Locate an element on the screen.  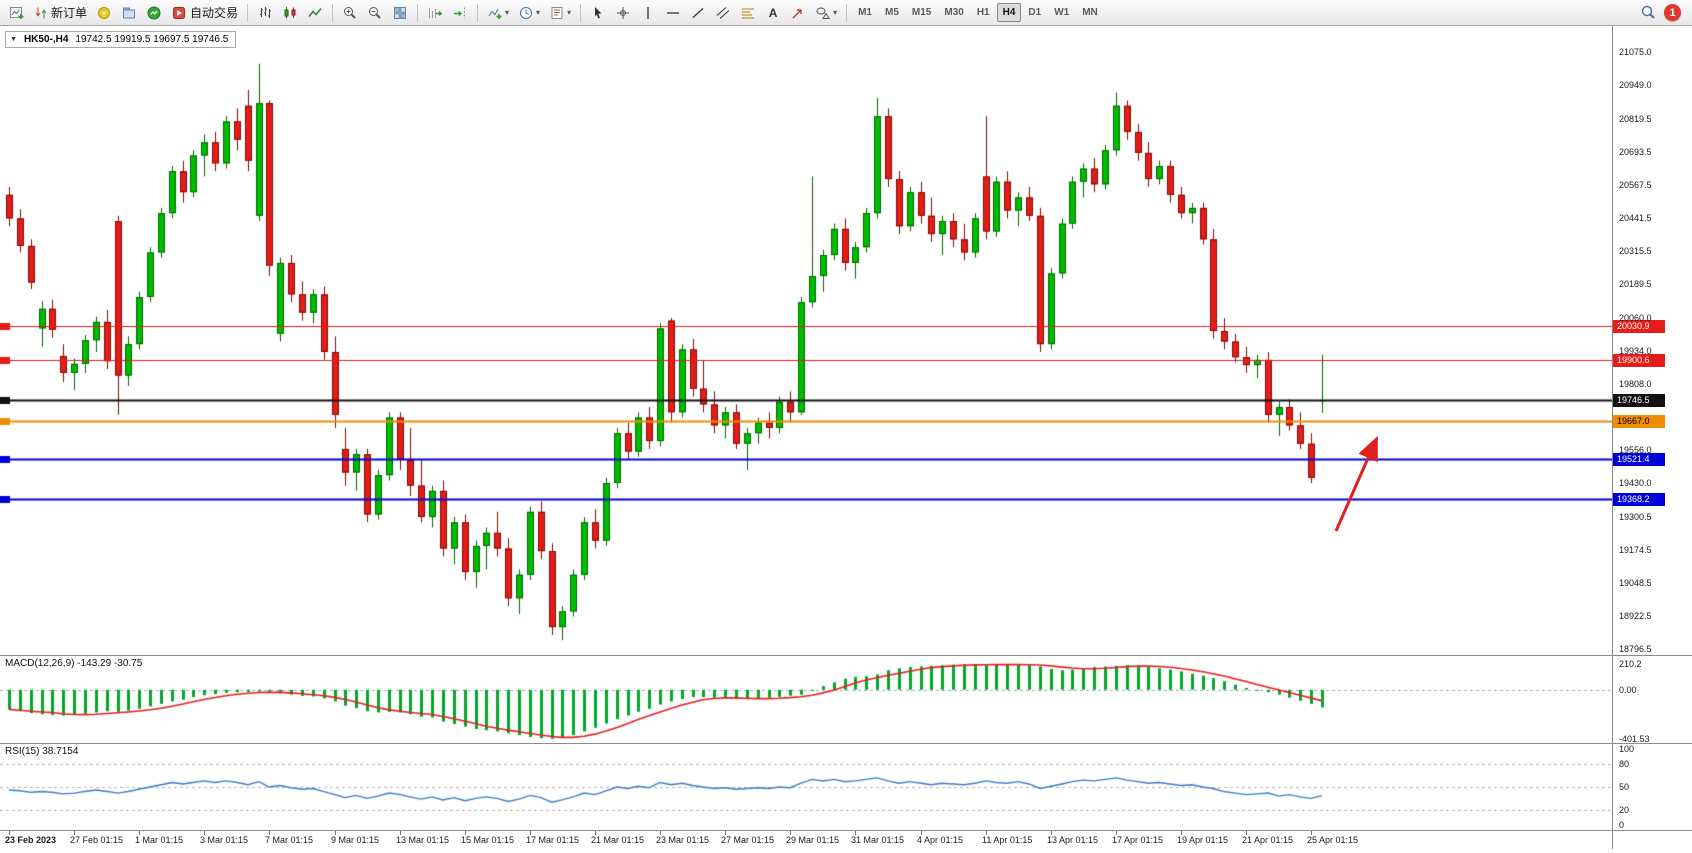
zoom-in-button is located at coordinates (350, 13).